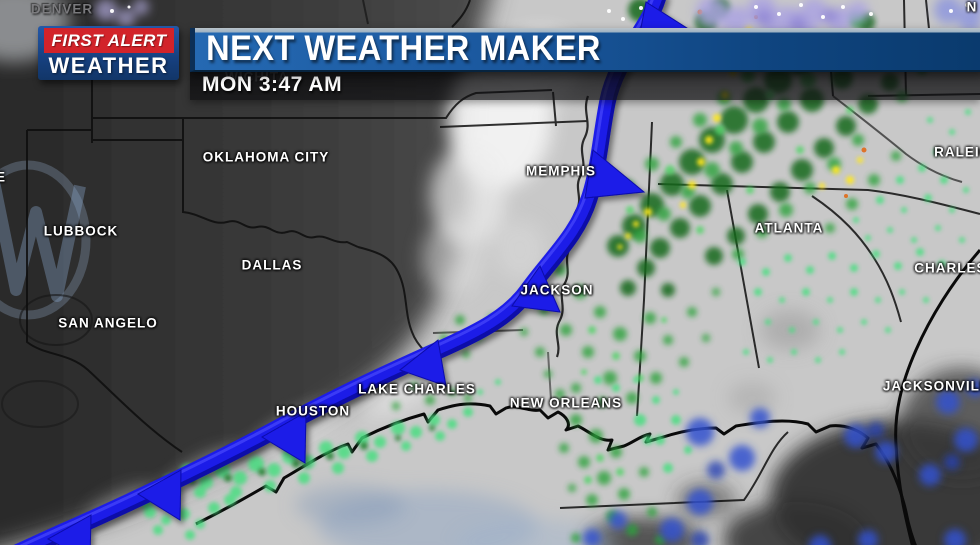 The image size is (980, 545). I want to click on city-label-dallas: DALLAS, so click(272, 265).